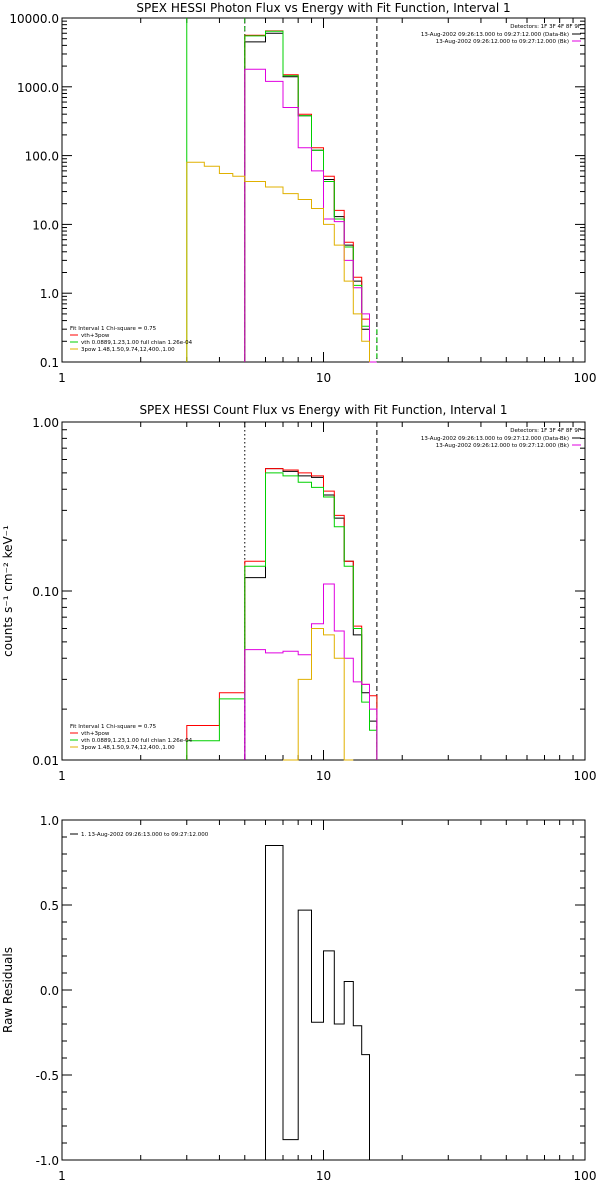  What do you see at coordinates (45, 592) in the screenshot?
I see `y-tick-label: 0.10` at bounding box center [45, 592].